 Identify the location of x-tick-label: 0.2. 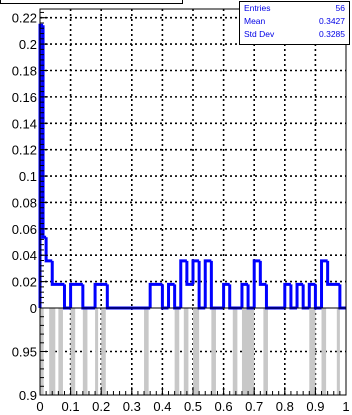
(101, 406).